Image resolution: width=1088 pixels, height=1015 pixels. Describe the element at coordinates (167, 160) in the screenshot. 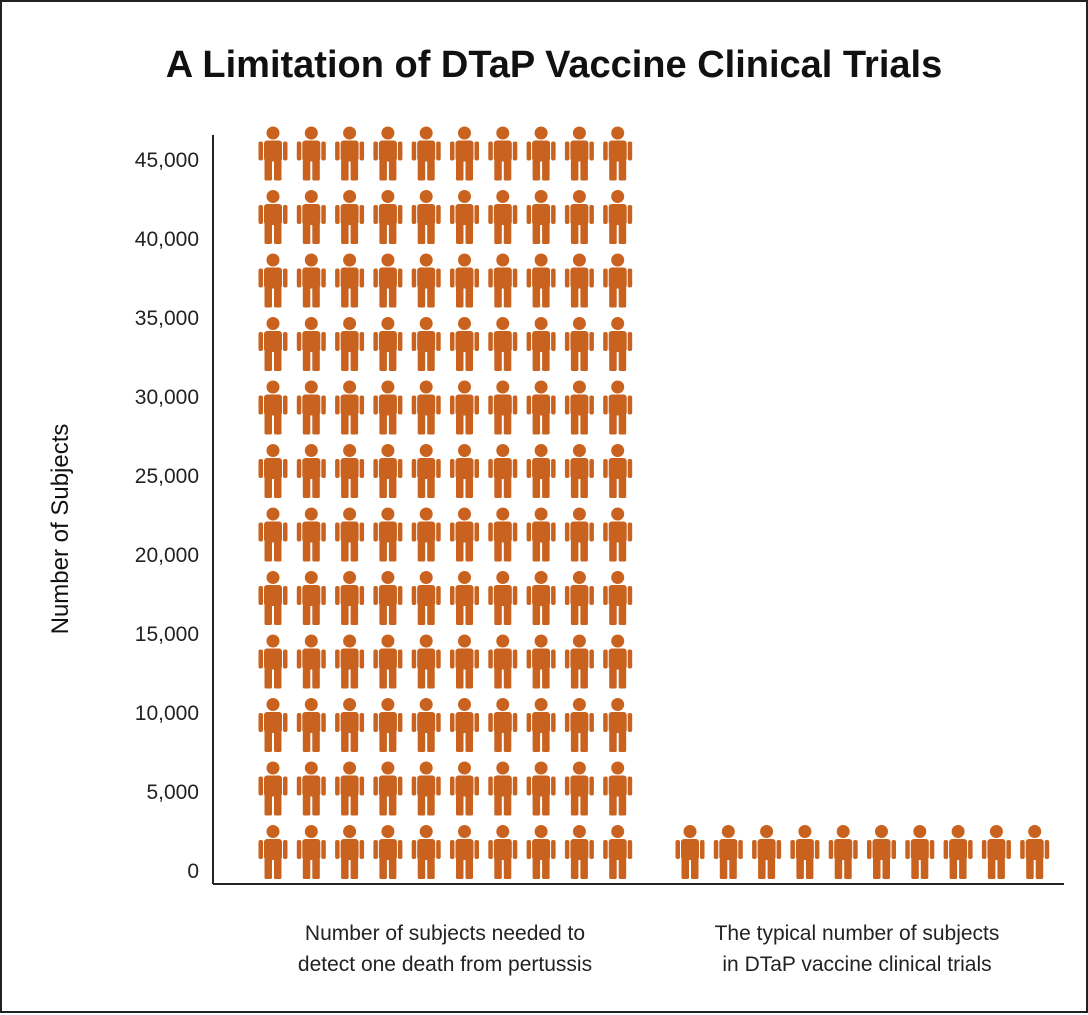

I see `y-tick-label: 45,000` at that location.